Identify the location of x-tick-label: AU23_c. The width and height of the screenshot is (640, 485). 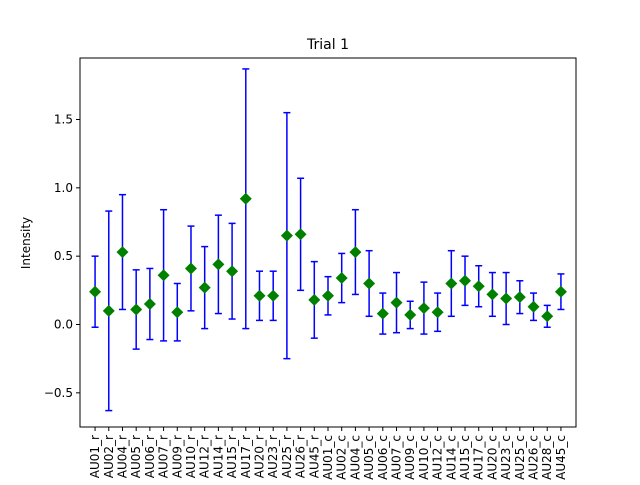
(506, 457).